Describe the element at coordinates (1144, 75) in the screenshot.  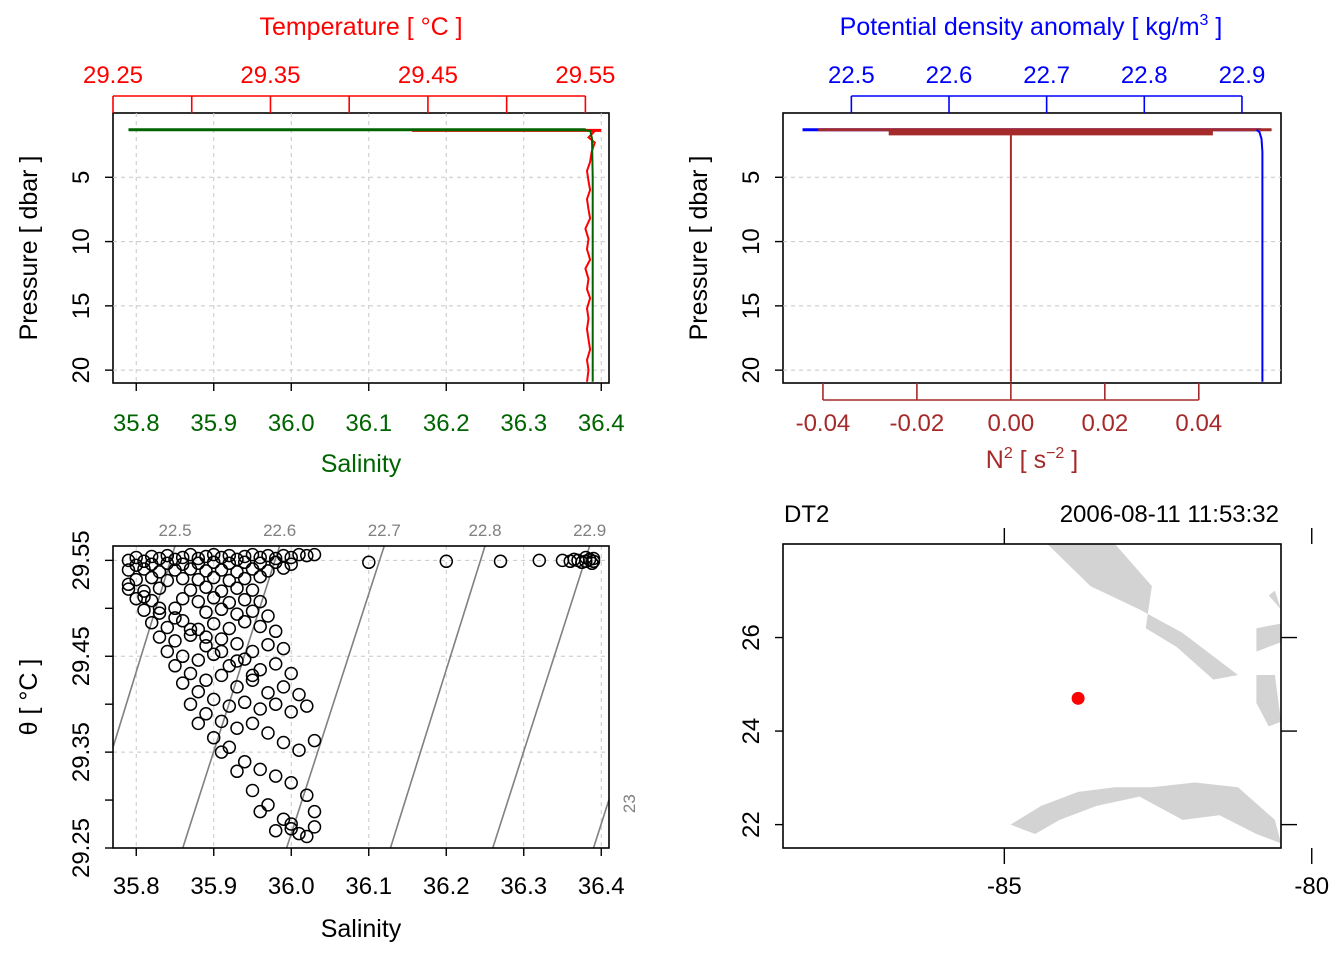
I see `density-tick-label: 22.8` at that location.